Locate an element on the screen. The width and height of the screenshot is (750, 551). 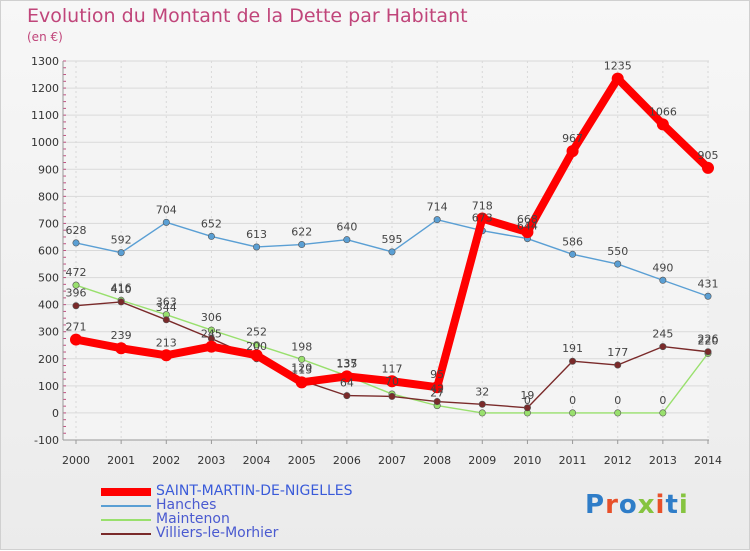
legend-label: SAINT-MARTIN-DE-NIGELLES is located at coordinates (254, 491).